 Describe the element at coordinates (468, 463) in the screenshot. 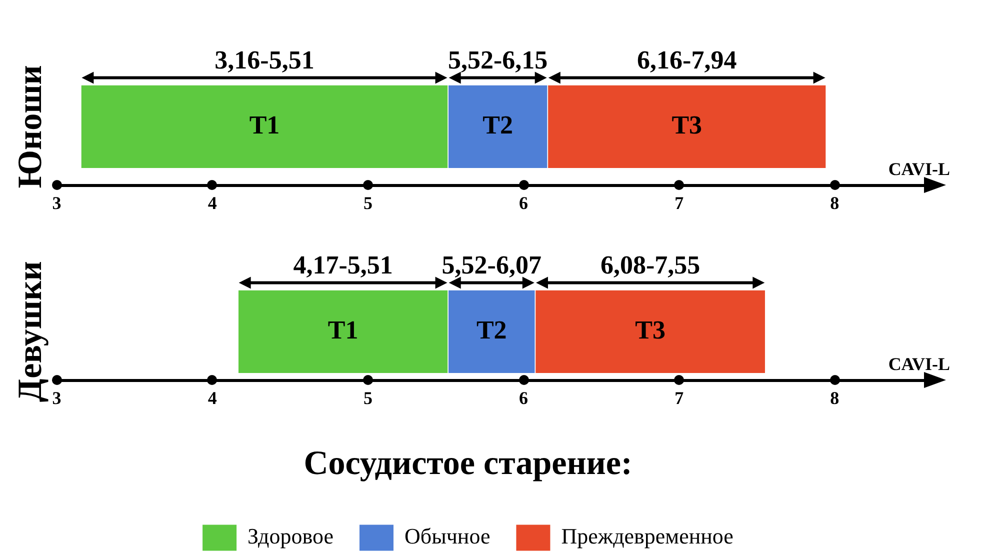

I see `legend-title: Сосудистое старение:` at that location.